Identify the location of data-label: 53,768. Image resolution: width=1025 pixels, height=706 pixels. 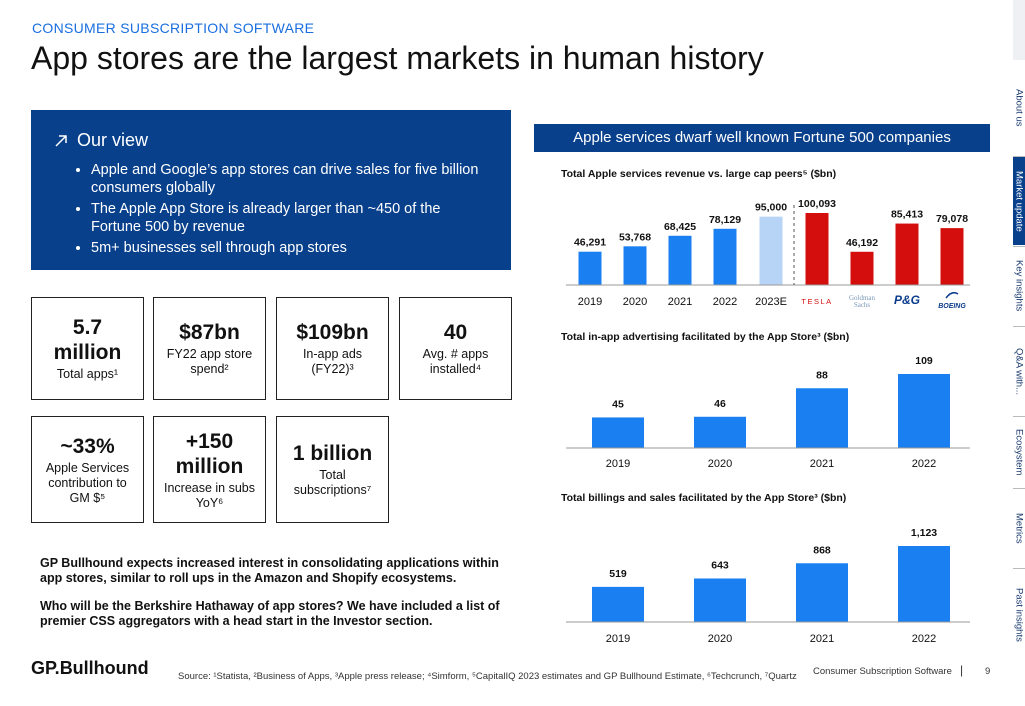
(635, 237).